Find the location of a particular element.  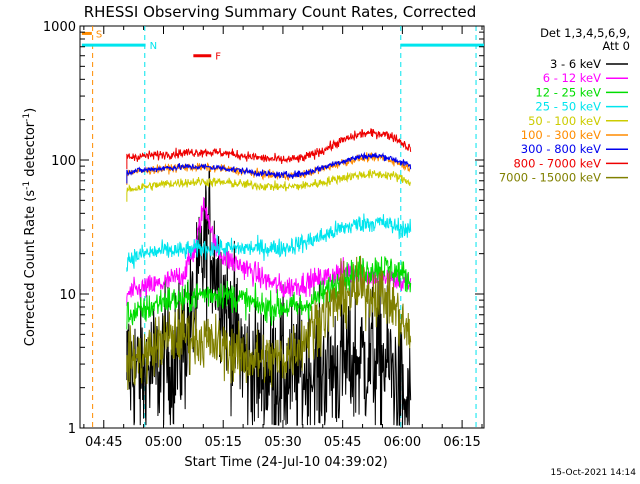

legend-header-attenuator: Att 0 is located at coordinates (616, 46).